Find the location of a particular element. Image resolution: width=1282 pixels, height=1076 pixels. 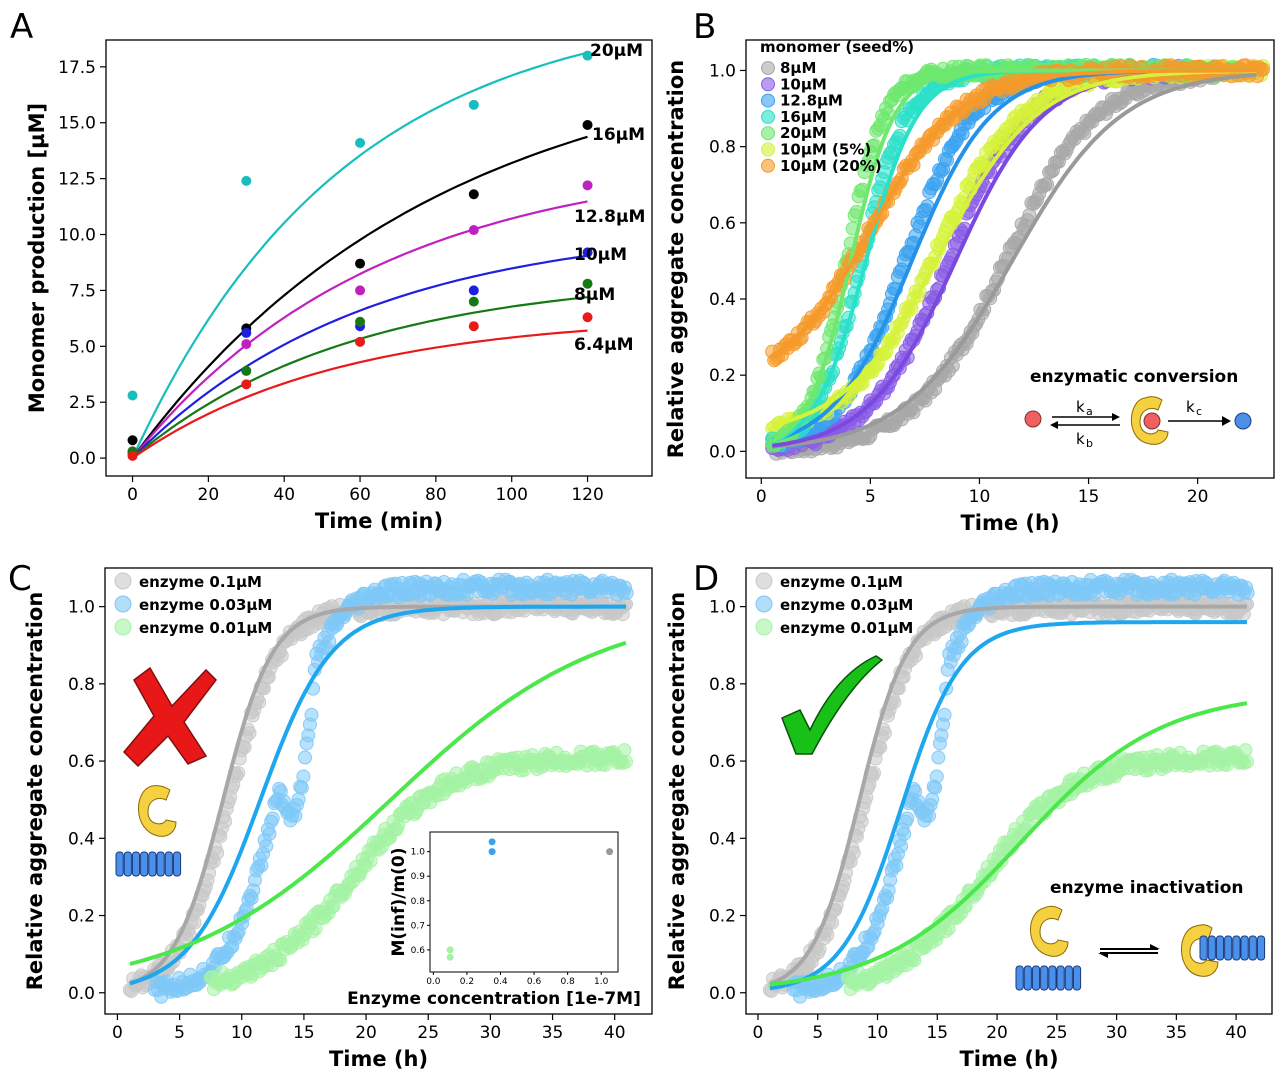

y-tick-label: 12.5 is located at coordinates (77, 180).